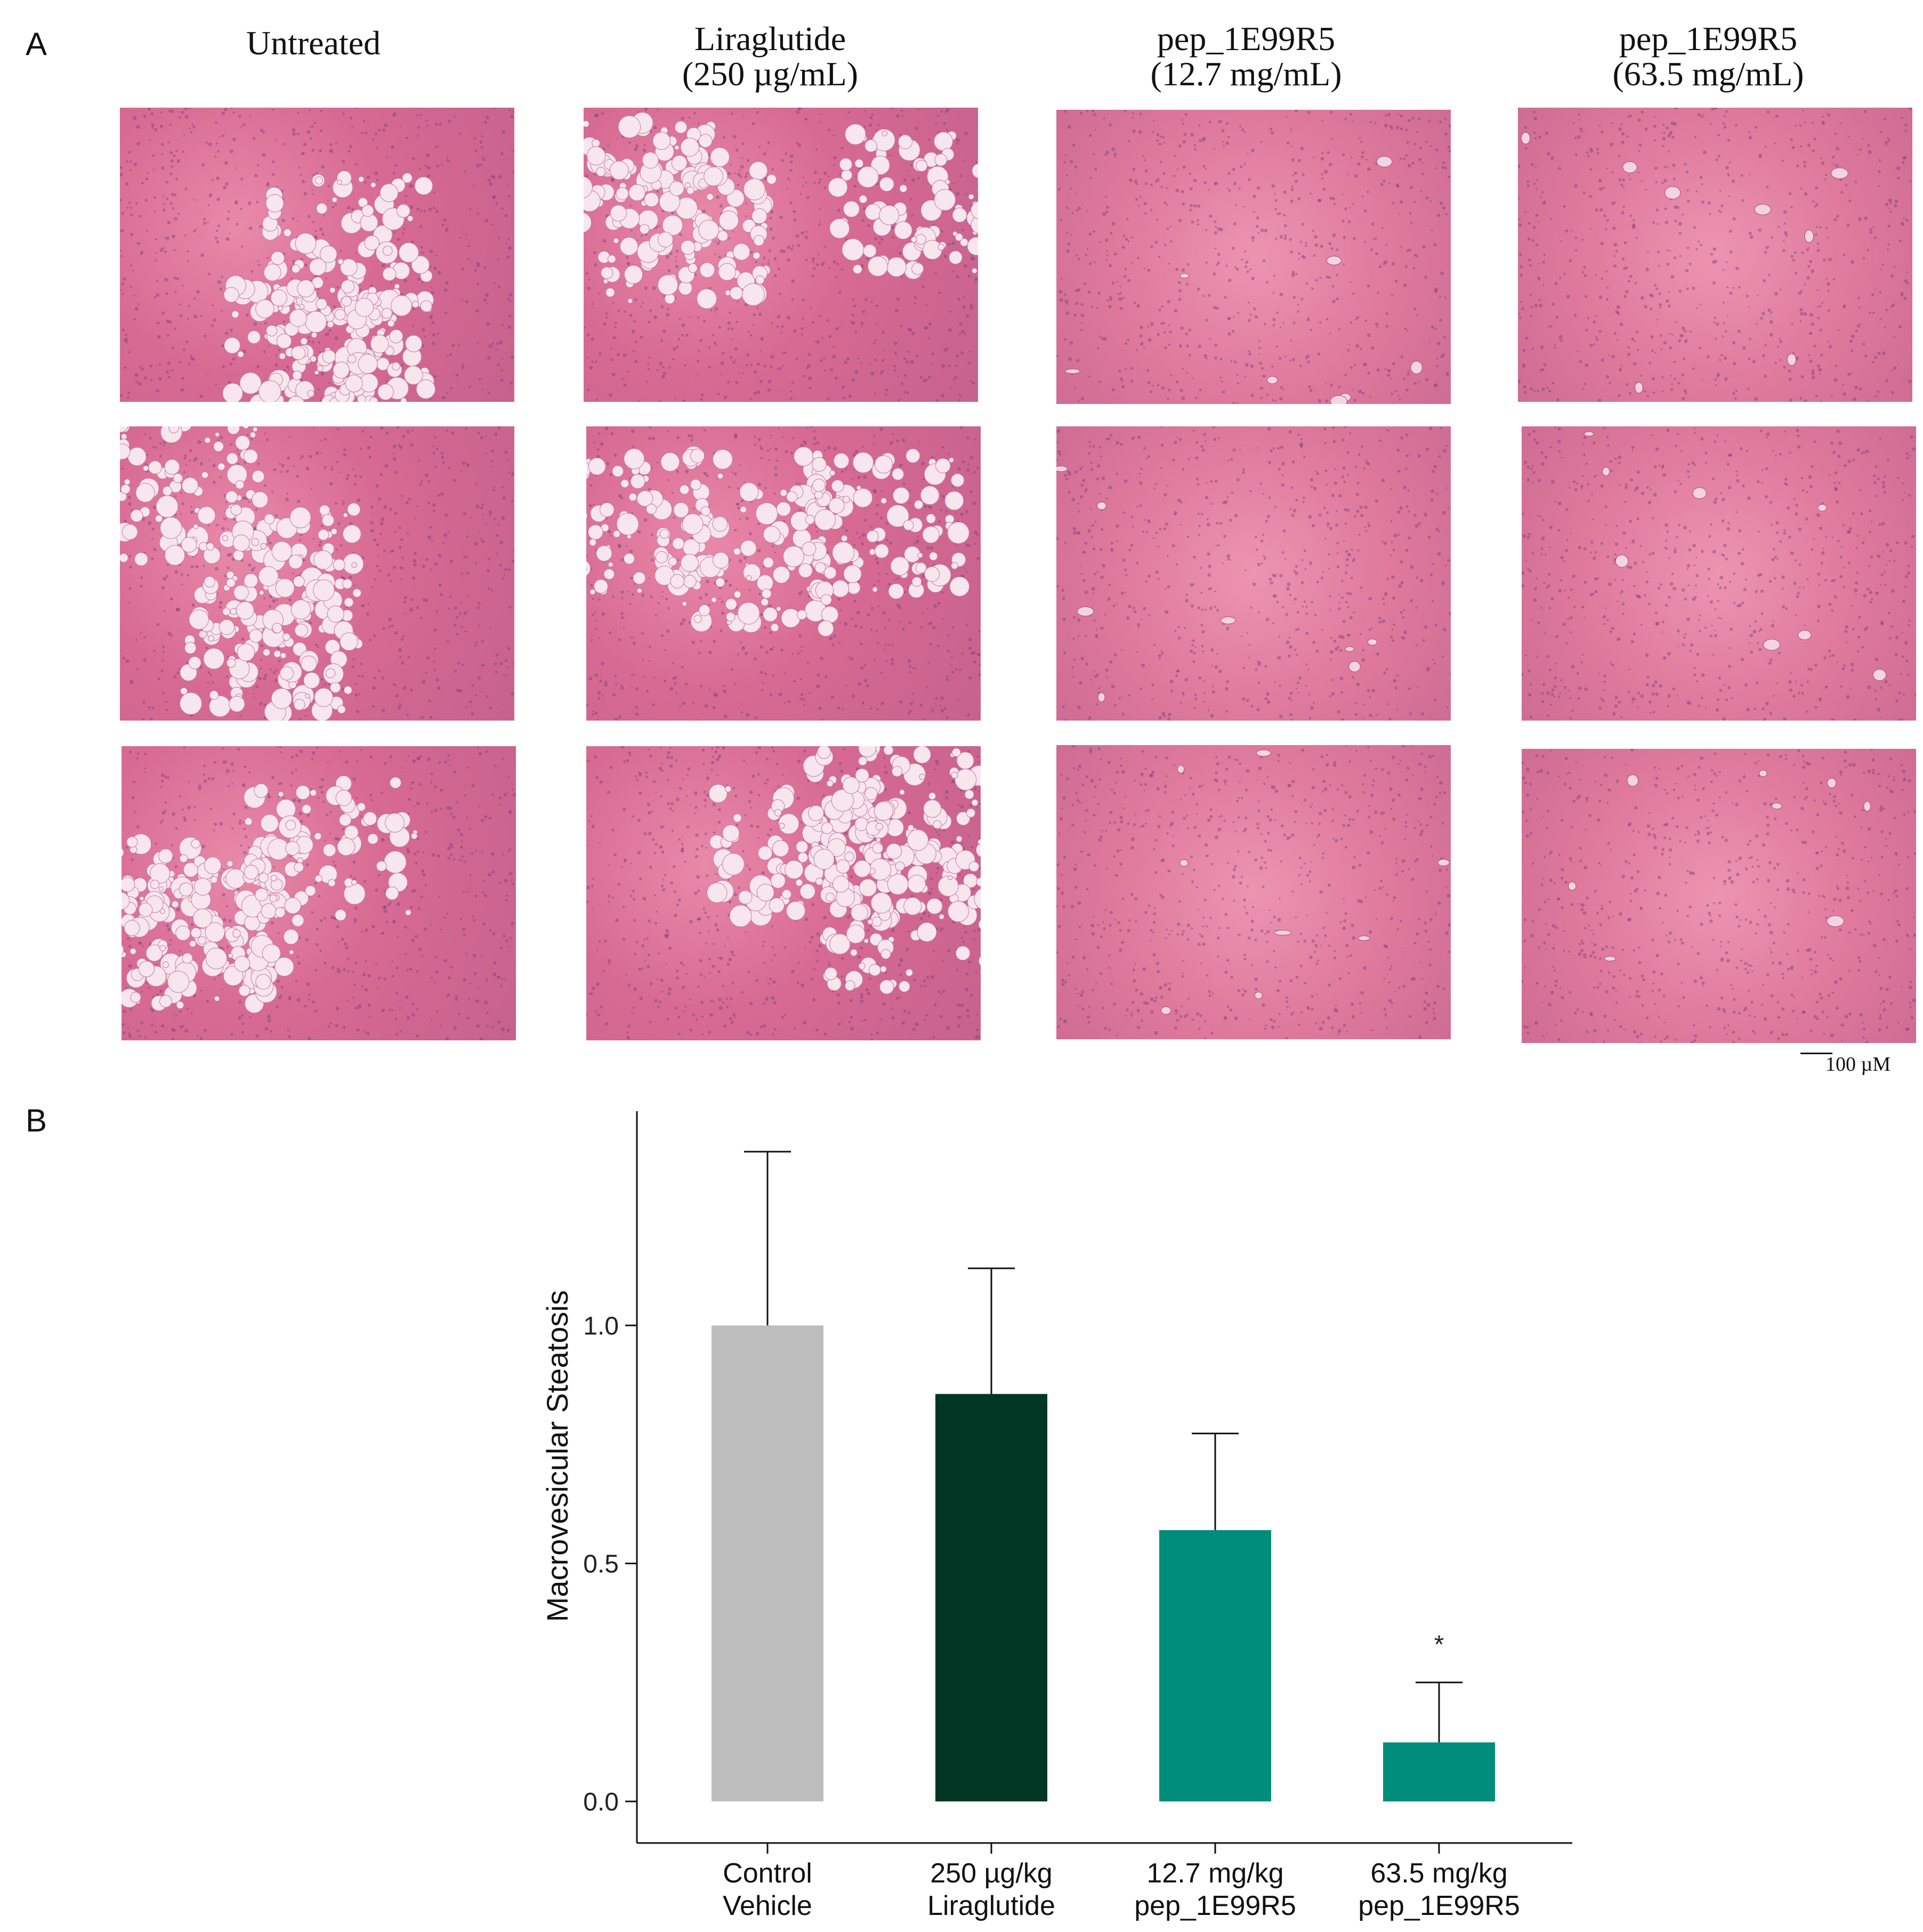  Describe the element at coordinates (601, 1564) in the screenshot. I see `y-tick-label: 0.5` at that location.